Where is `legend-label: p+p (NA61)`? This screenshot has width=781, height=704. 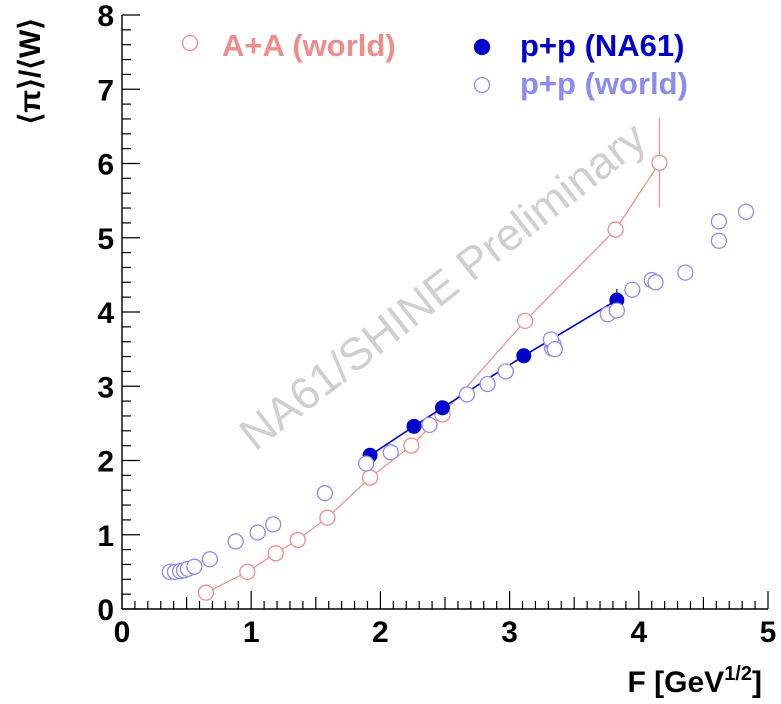 legend-label: p+p (NA61) is located at coordinates (602, 45).